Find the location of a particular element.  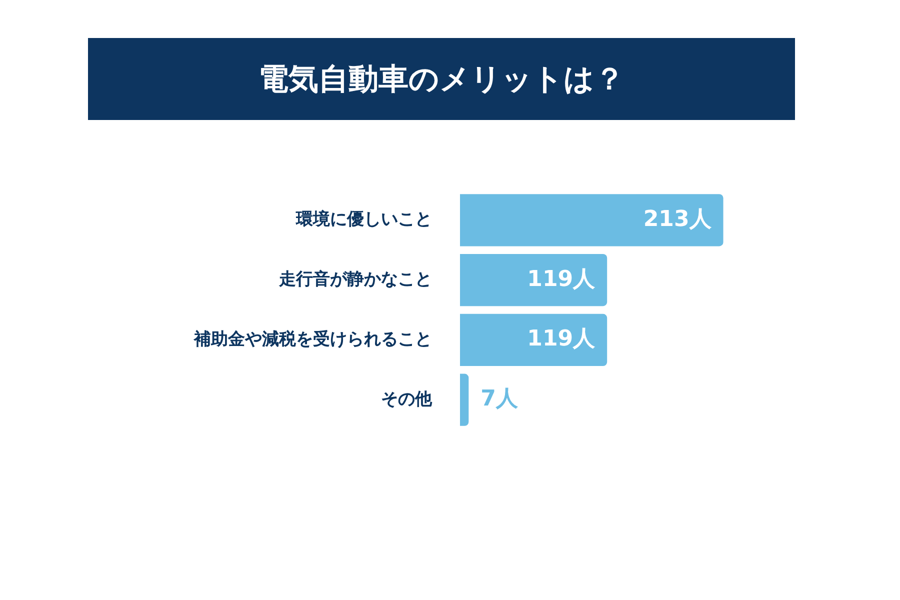

y-tick-label: その他 is located at coordinates (407, 399).